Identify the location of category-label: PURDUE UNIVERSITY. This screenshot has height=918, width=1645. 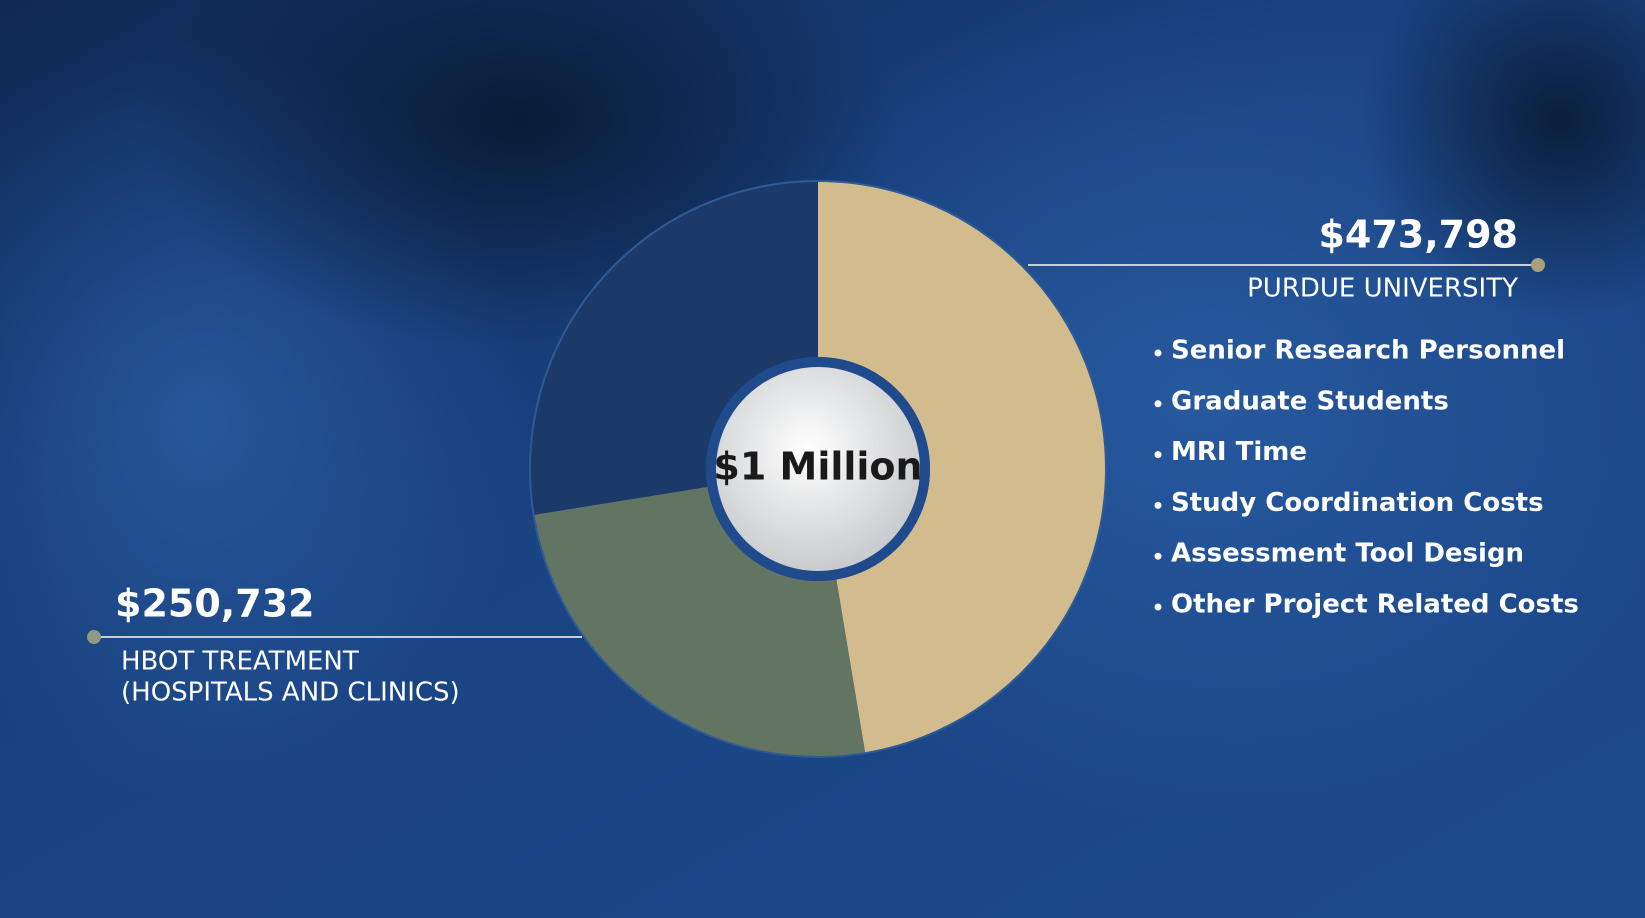
(1382, 289).